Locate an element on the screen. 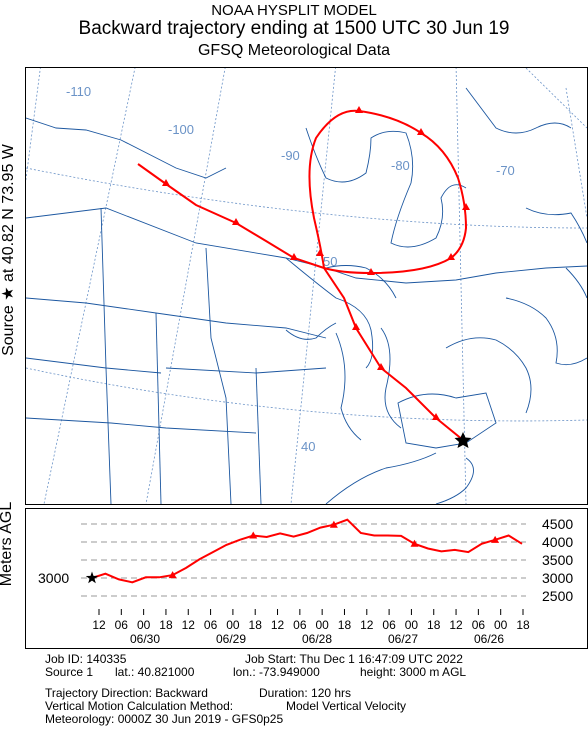  vertical-method-label: Vertical Motion Calculation Method: is located at coordinates (139, 706).